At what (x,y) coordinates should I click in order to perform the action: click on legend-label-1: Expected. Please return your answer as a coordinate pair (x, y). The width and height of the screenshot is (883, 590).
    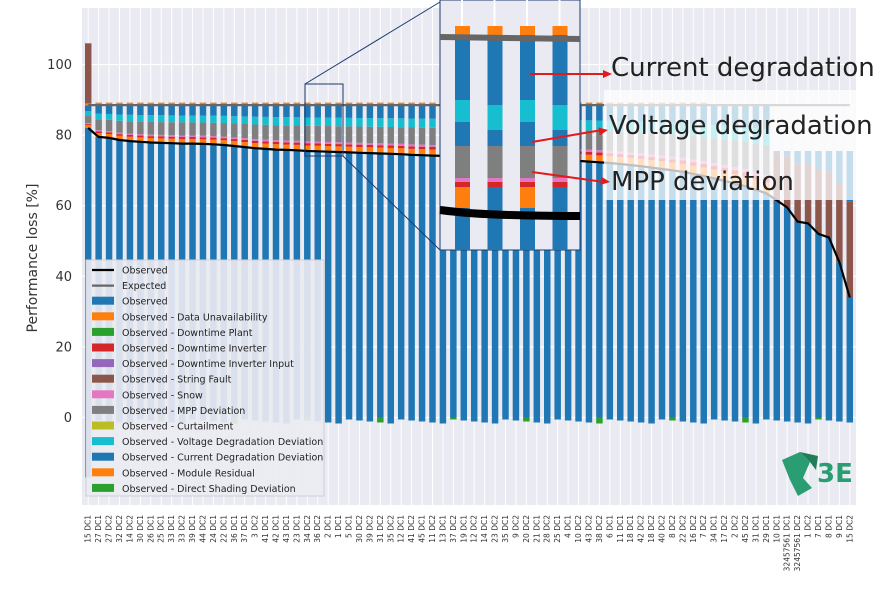
    Looking at the image, I should click on (144, 286).